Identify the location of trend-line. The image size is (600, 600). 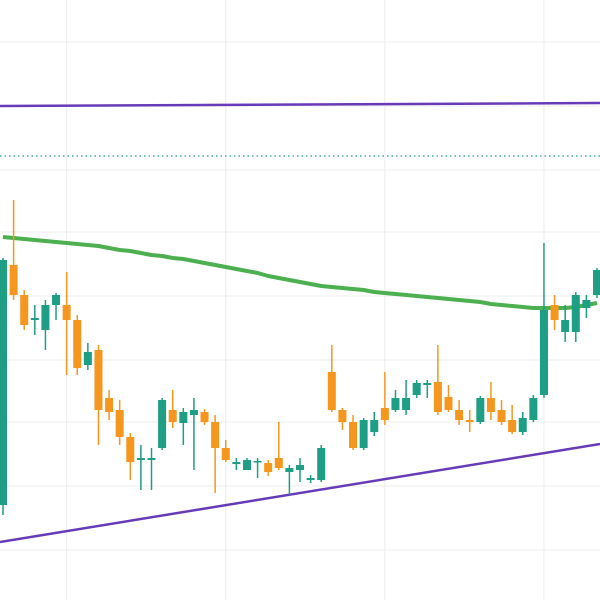
(300, 104).